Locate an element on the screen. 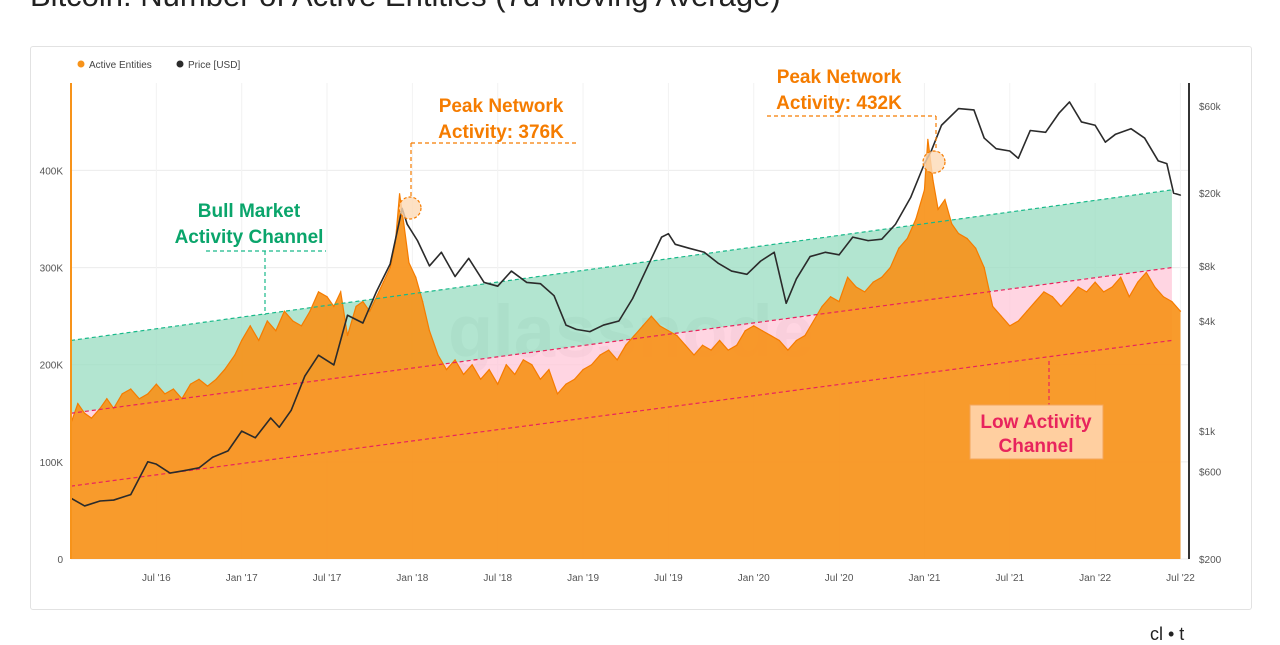 The width and height of the screenshot is (1280, 645). left-tick-label-4: 400K is located at coordinates (52, 171).